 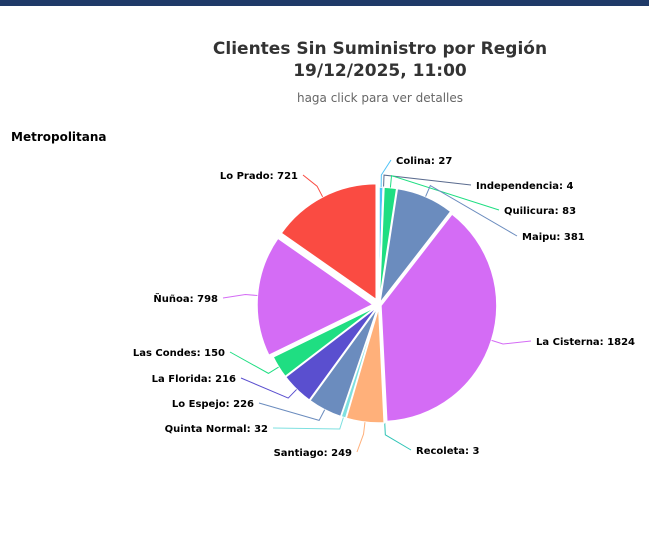 What do you see at coordinates (325, 341) in the screenshot?
I see `pie-slice-las-condes` at bounding box center [325, 341].